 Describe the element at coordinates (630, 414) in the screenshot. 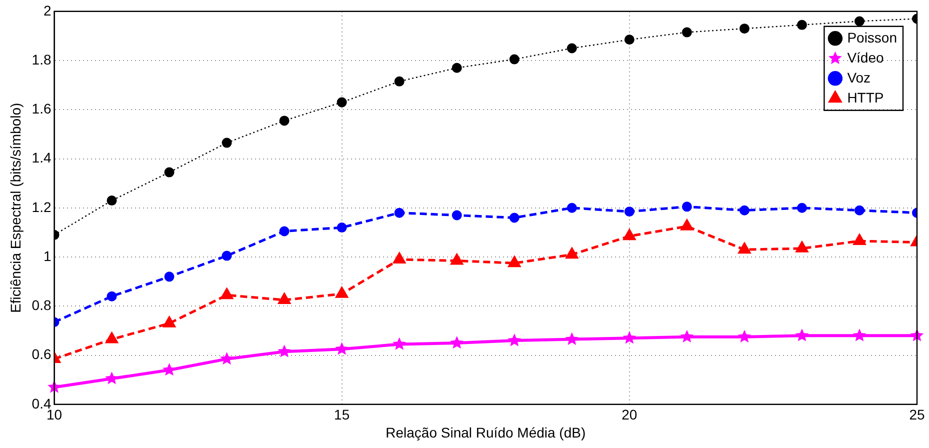

I see `x-tick-label: 20` at that location.